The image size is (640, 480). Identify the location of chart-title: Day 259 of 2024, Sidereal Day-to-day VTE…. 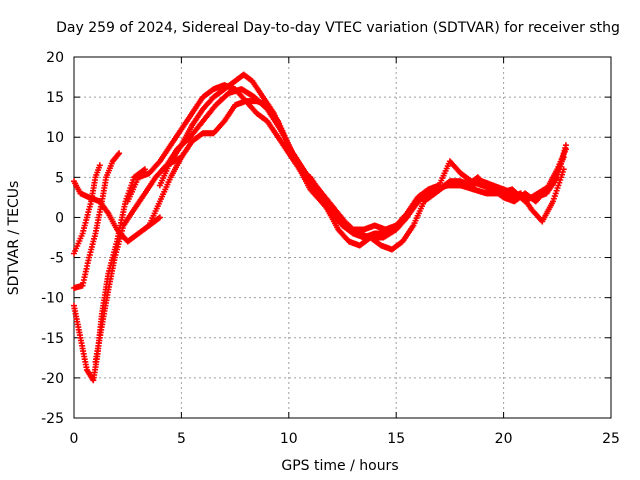
(338, 28).